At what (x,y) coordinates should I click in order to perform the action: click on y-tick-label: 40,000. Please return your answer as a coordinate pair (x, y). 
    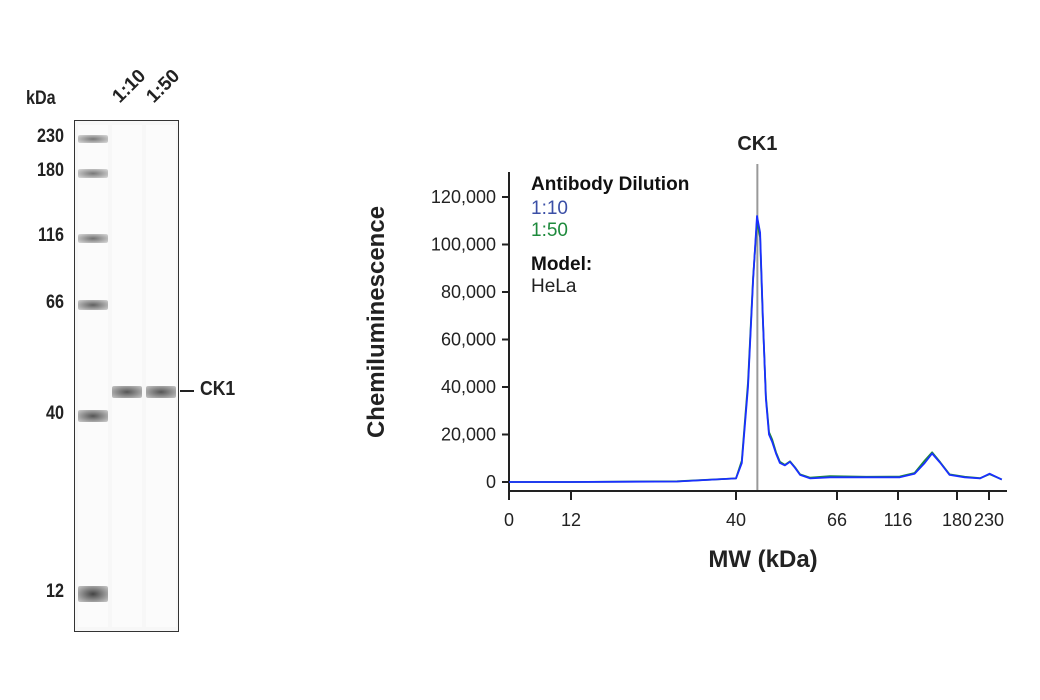
    Looking at the image, I should click on (468, 387).